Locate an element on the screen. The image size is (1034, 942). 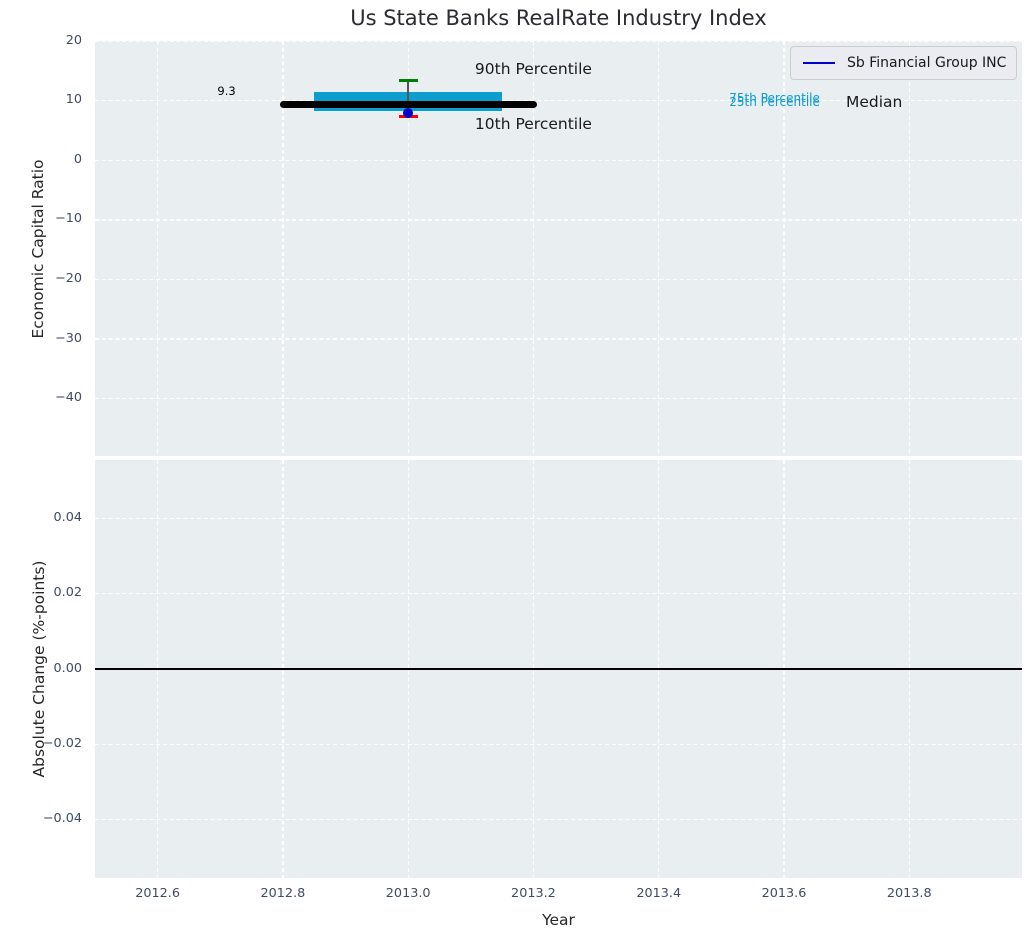
annotation: 10th Percentile is located at coordinates (533, 124).